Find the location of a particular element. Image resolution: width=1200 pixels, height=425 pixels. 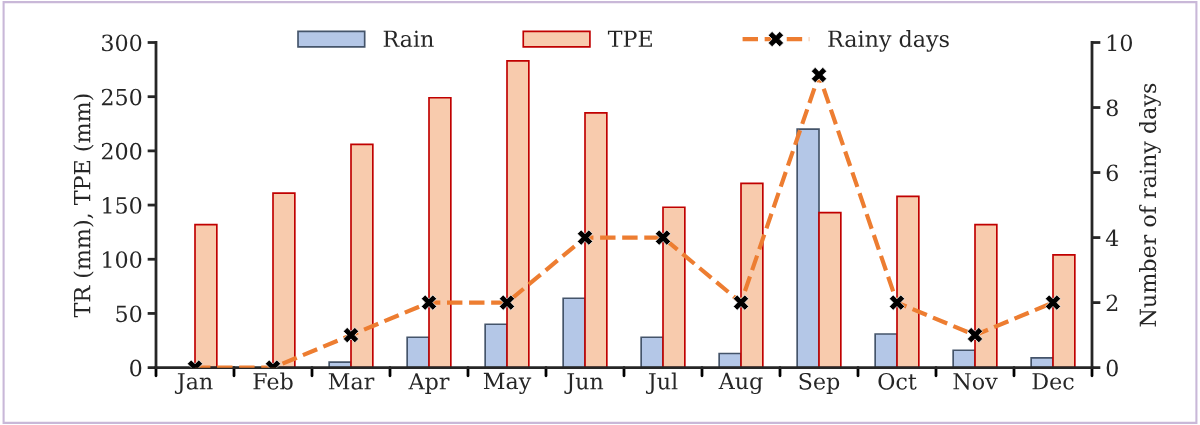

x-tick-label: Sep is located at coordinates (819, 383).